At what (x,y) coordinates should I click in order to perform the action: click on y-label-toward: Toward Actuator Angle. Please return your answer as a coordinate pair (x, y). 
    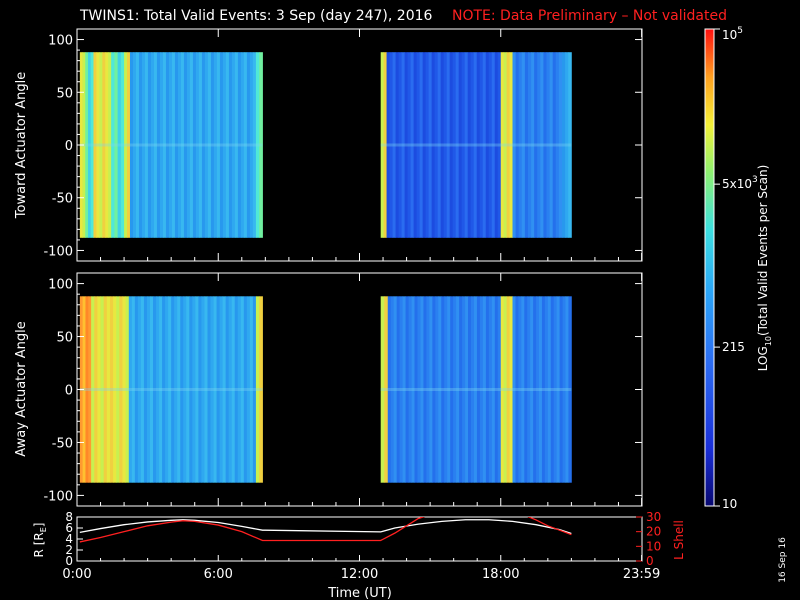
    Looking at the image, I should click on (21, 145).